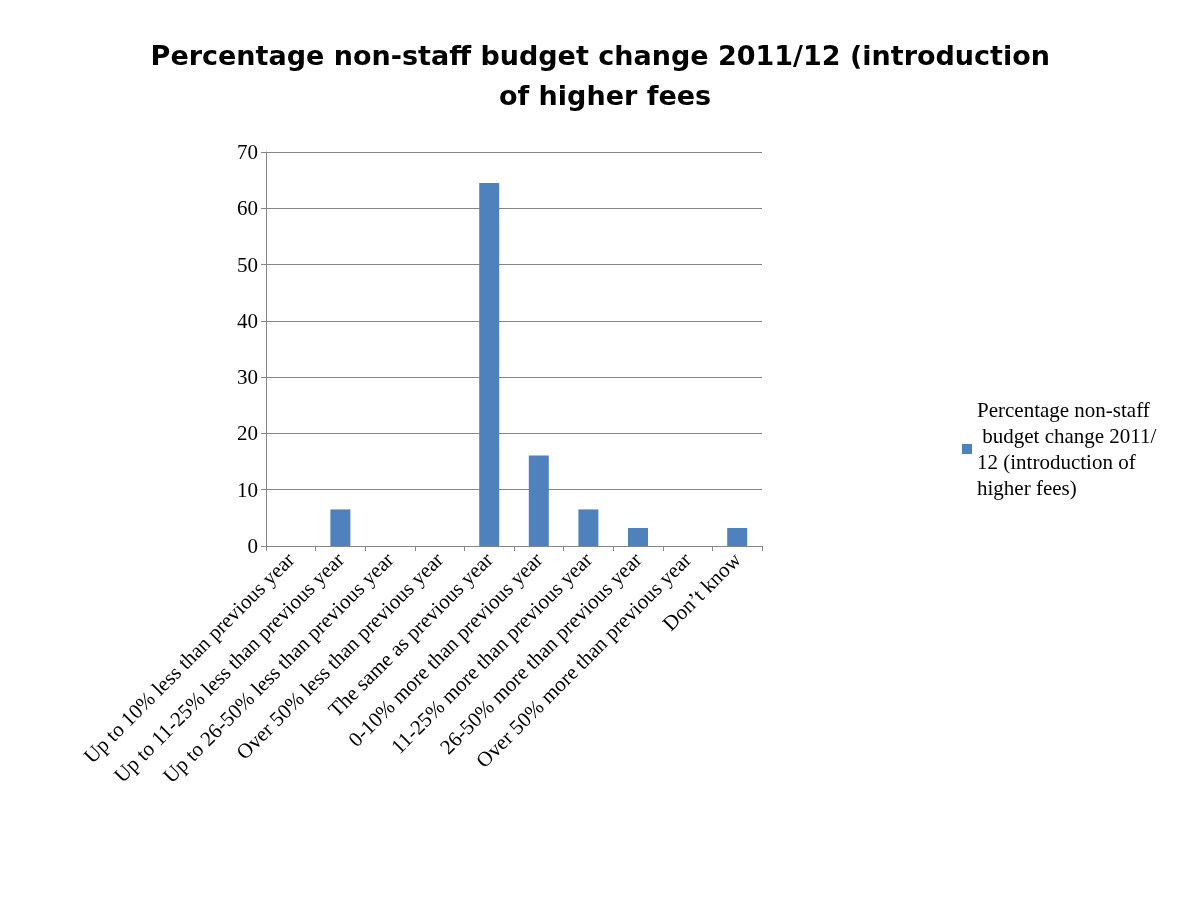 This screenshot has width=1192, height=898. I want to click on y-tick-label: 30, so click(247, 377).